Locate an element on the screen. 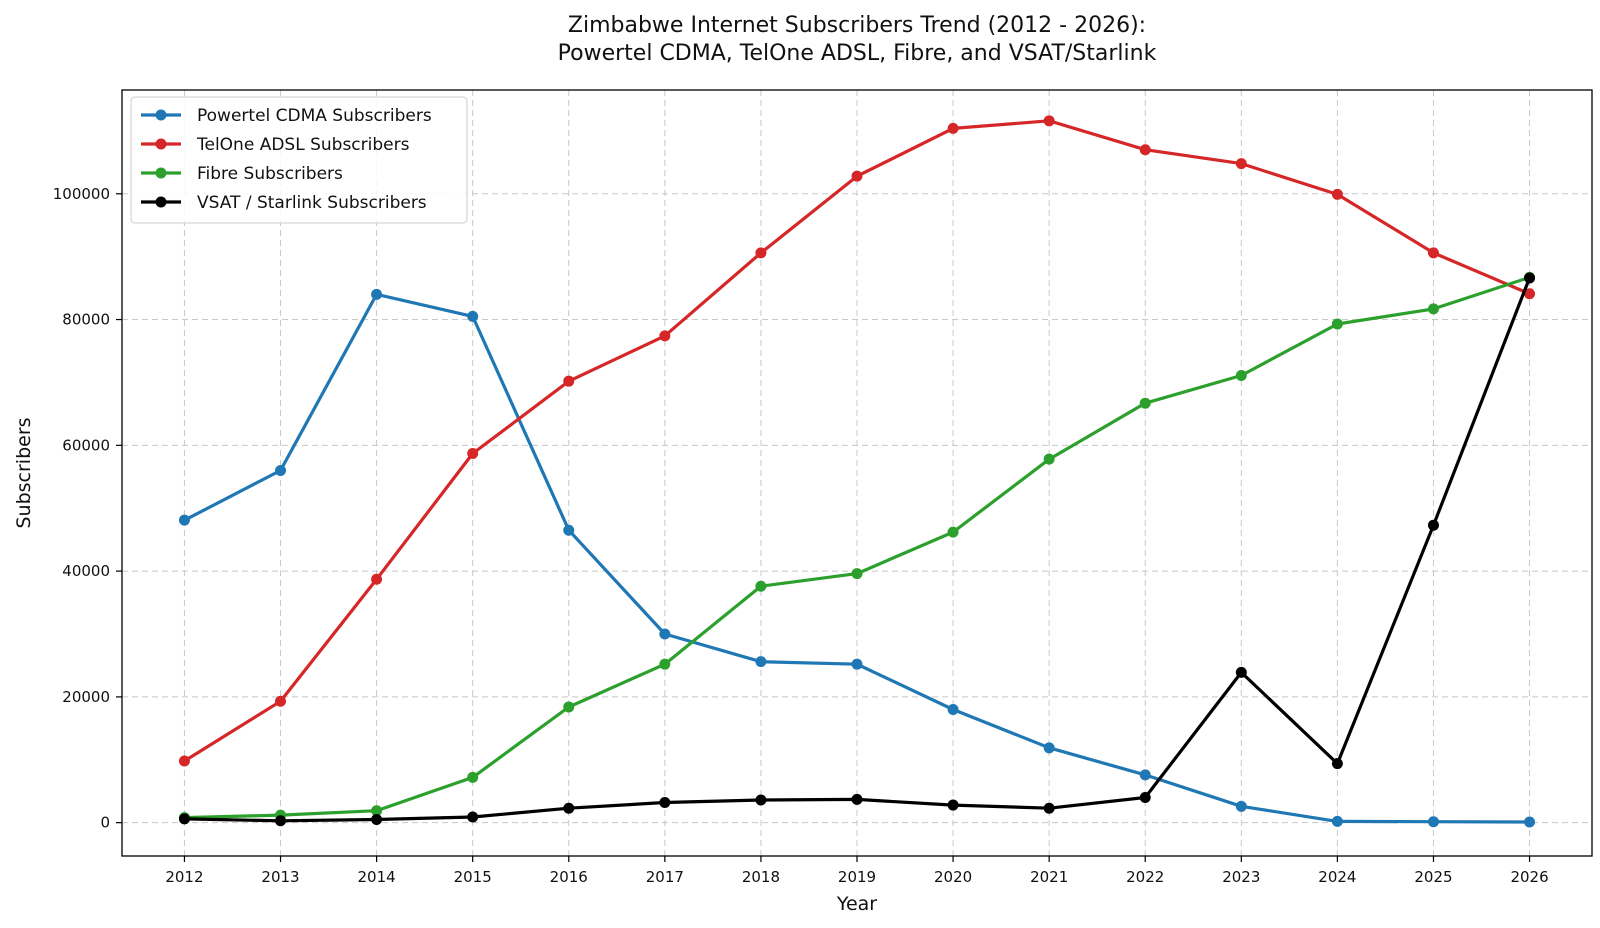  legend-item: TelOne ADSL Subscribers is located at coordinates (275, 145).